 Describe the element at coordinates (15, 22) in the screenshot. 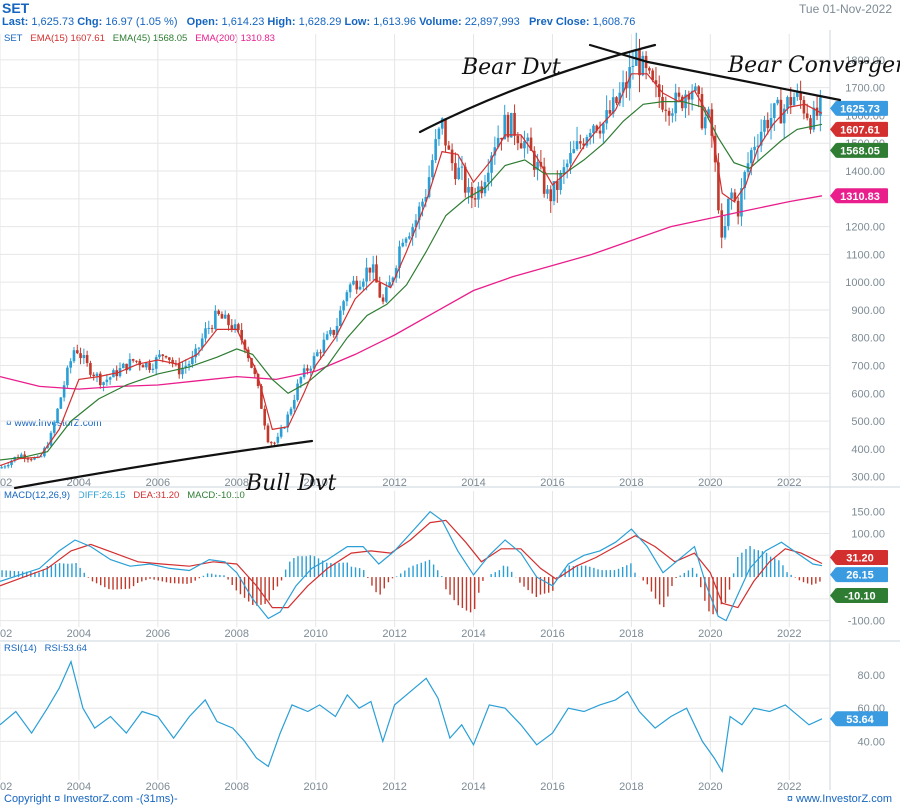

I see `last-label: Last:` at that location.